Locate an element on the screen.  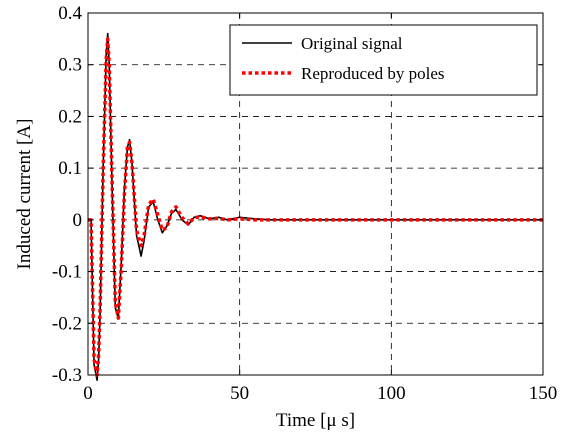
y-tick-label: 0.4 is located at coordinates (70, 13).